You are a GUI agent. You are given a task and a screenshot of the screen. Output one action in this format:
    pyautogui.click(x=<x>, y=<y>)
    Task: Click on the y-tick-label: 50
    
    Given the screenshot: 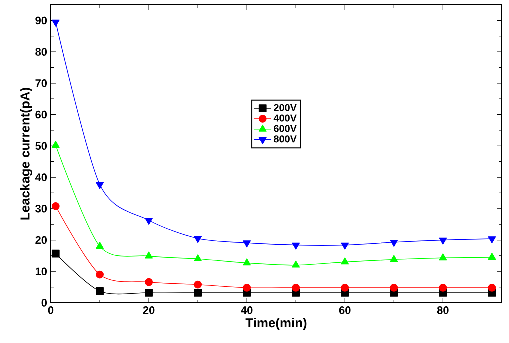 What is the action you would take?
    pyautogui.click(x=42, y=146)
    